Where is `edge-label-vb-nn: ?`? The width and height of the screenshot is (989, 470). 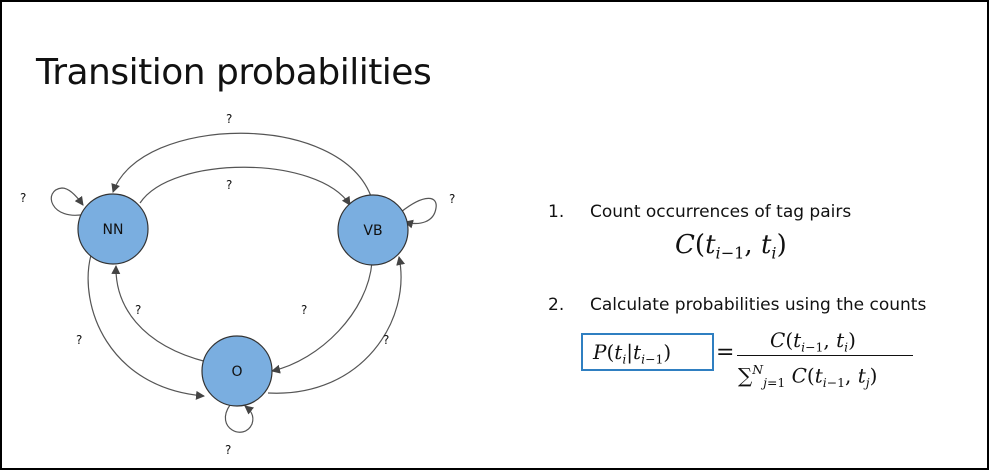
edge-label-vb-nn: ? is located at coordinates (229, 119).